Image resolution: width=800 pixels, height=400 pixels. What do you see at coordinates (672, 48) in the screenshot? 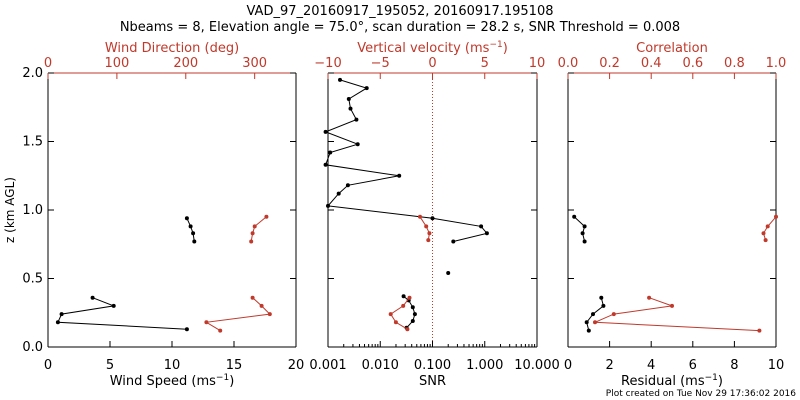
I see `top-axis-label: Correlation` at bounding box center [672, 48].